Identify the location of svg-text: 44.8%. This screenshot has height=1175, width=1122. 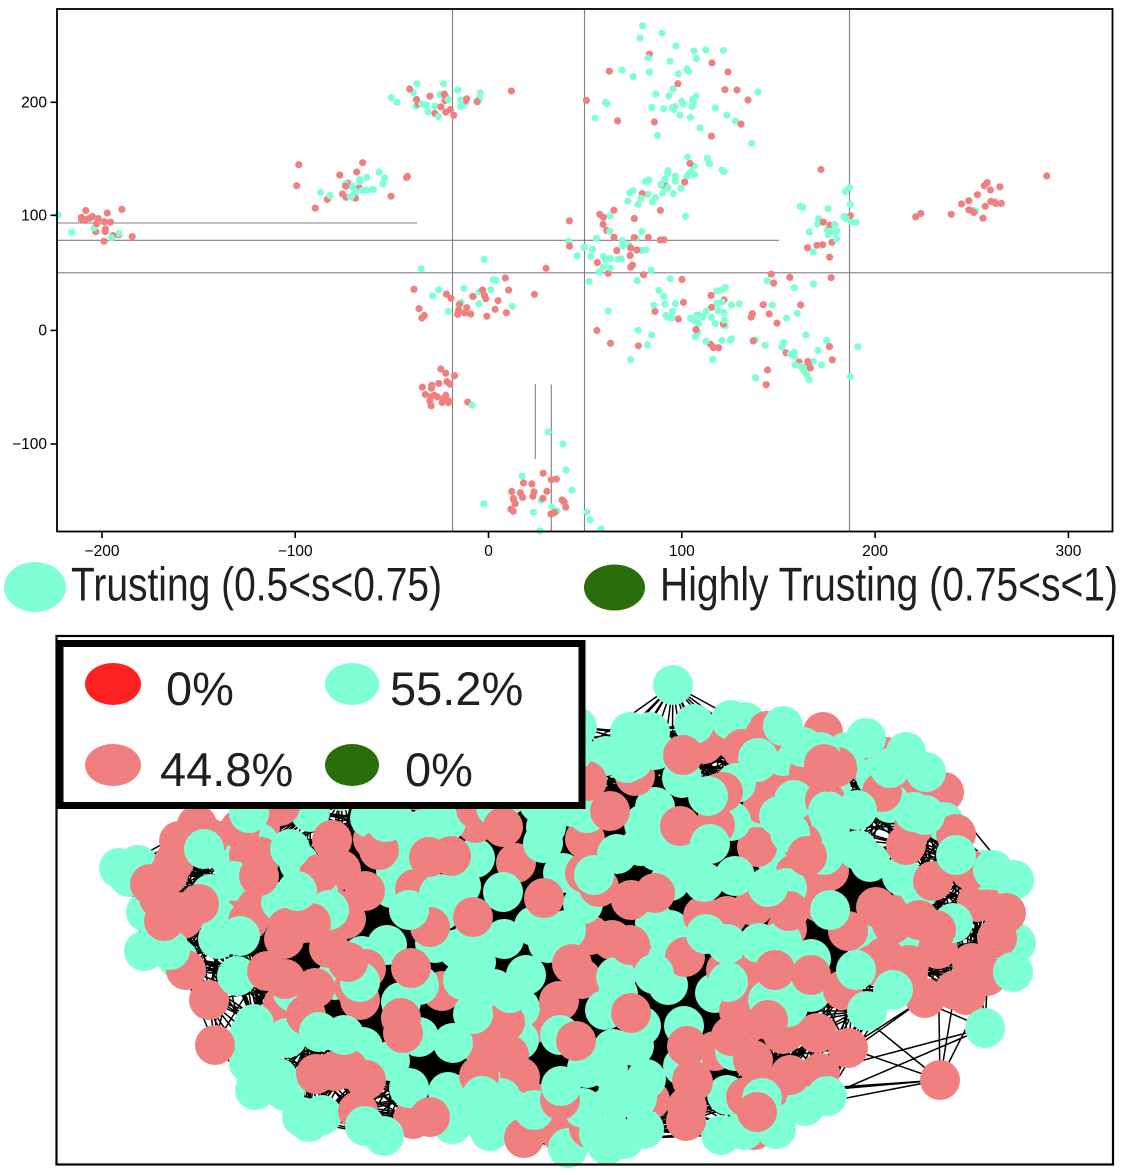
(226, 769).